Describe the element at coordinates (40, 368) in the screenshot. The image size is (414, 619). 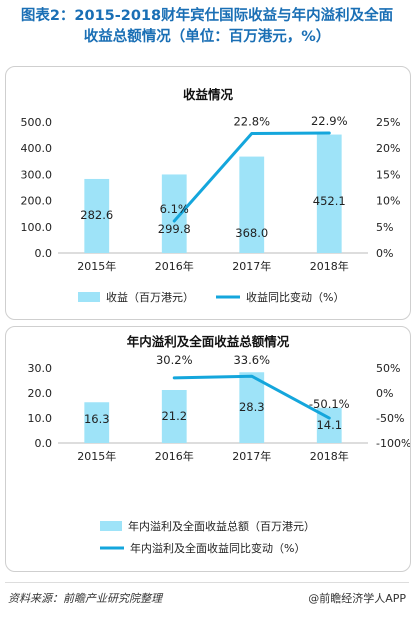
I see `c2-ytick-label: 30.0` at that location.